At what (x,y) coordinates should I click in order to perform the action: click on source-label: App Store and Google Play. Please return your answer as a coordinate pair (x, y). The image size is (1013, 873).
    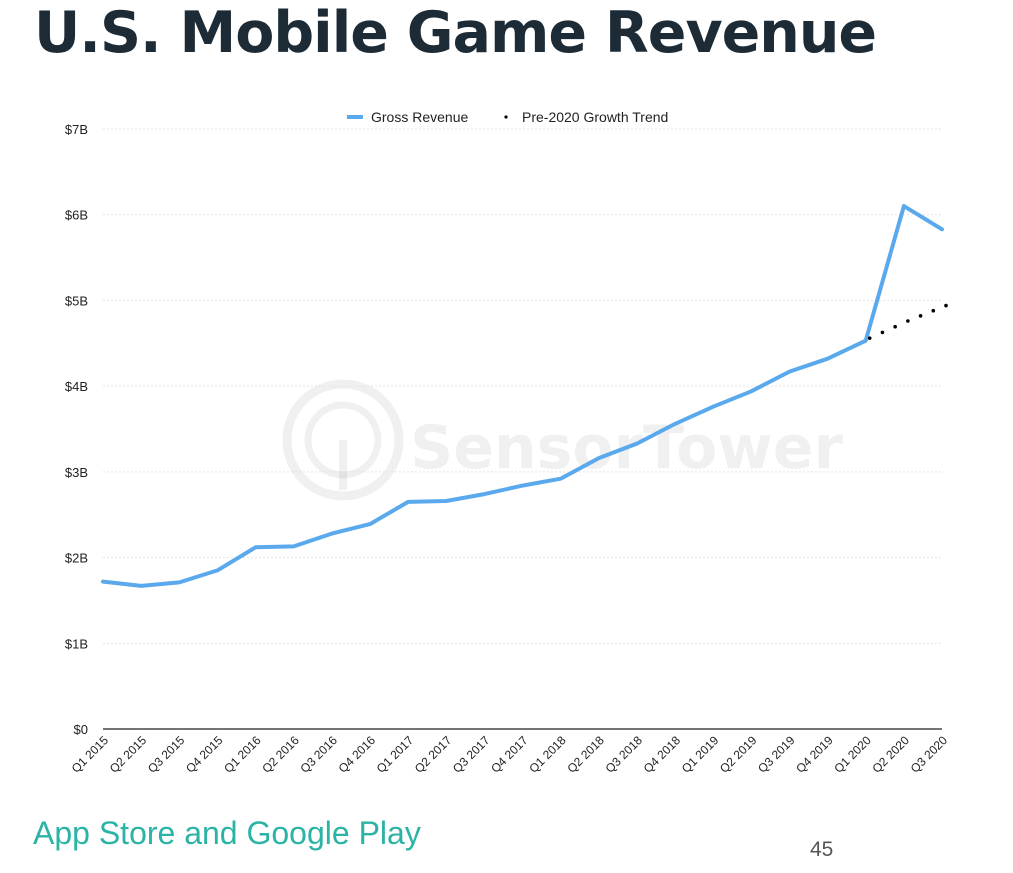
    Looking at the image, I should click on (227, 833).